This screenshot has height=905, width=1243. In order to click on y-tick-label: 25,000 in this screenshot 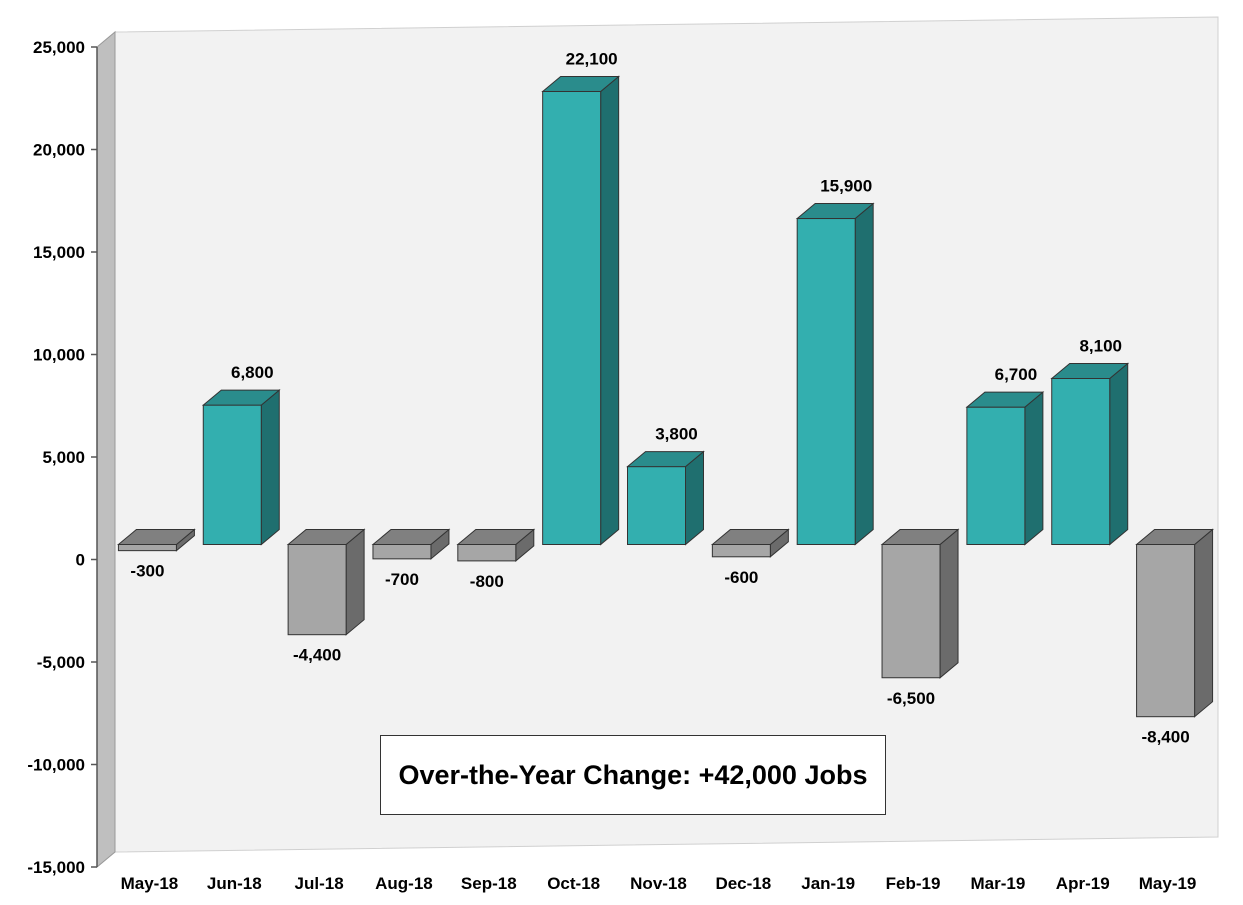, I will do `click(59, 47)`.